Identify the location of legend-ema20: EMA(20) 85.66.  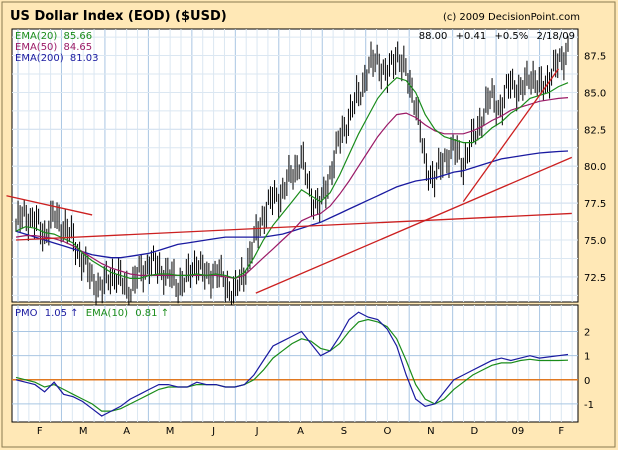
(53, 36).